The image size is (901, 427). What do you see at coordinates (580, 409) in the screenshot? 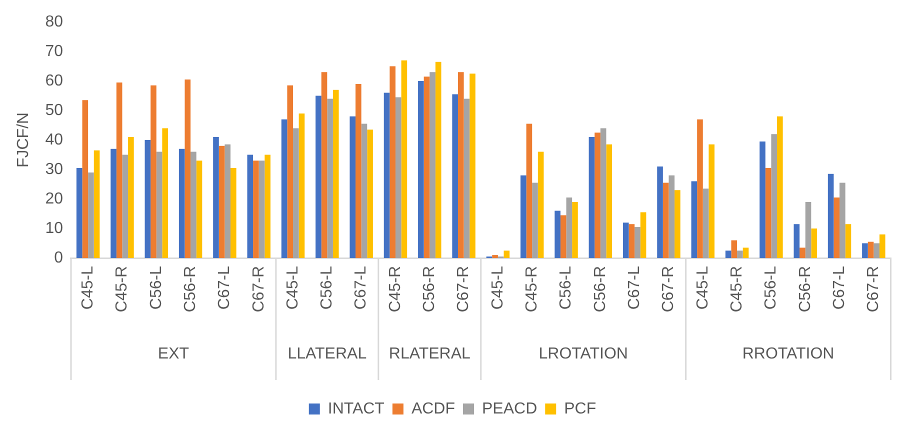
I see `legend-label: PCF` at bounding box center [580, 409].